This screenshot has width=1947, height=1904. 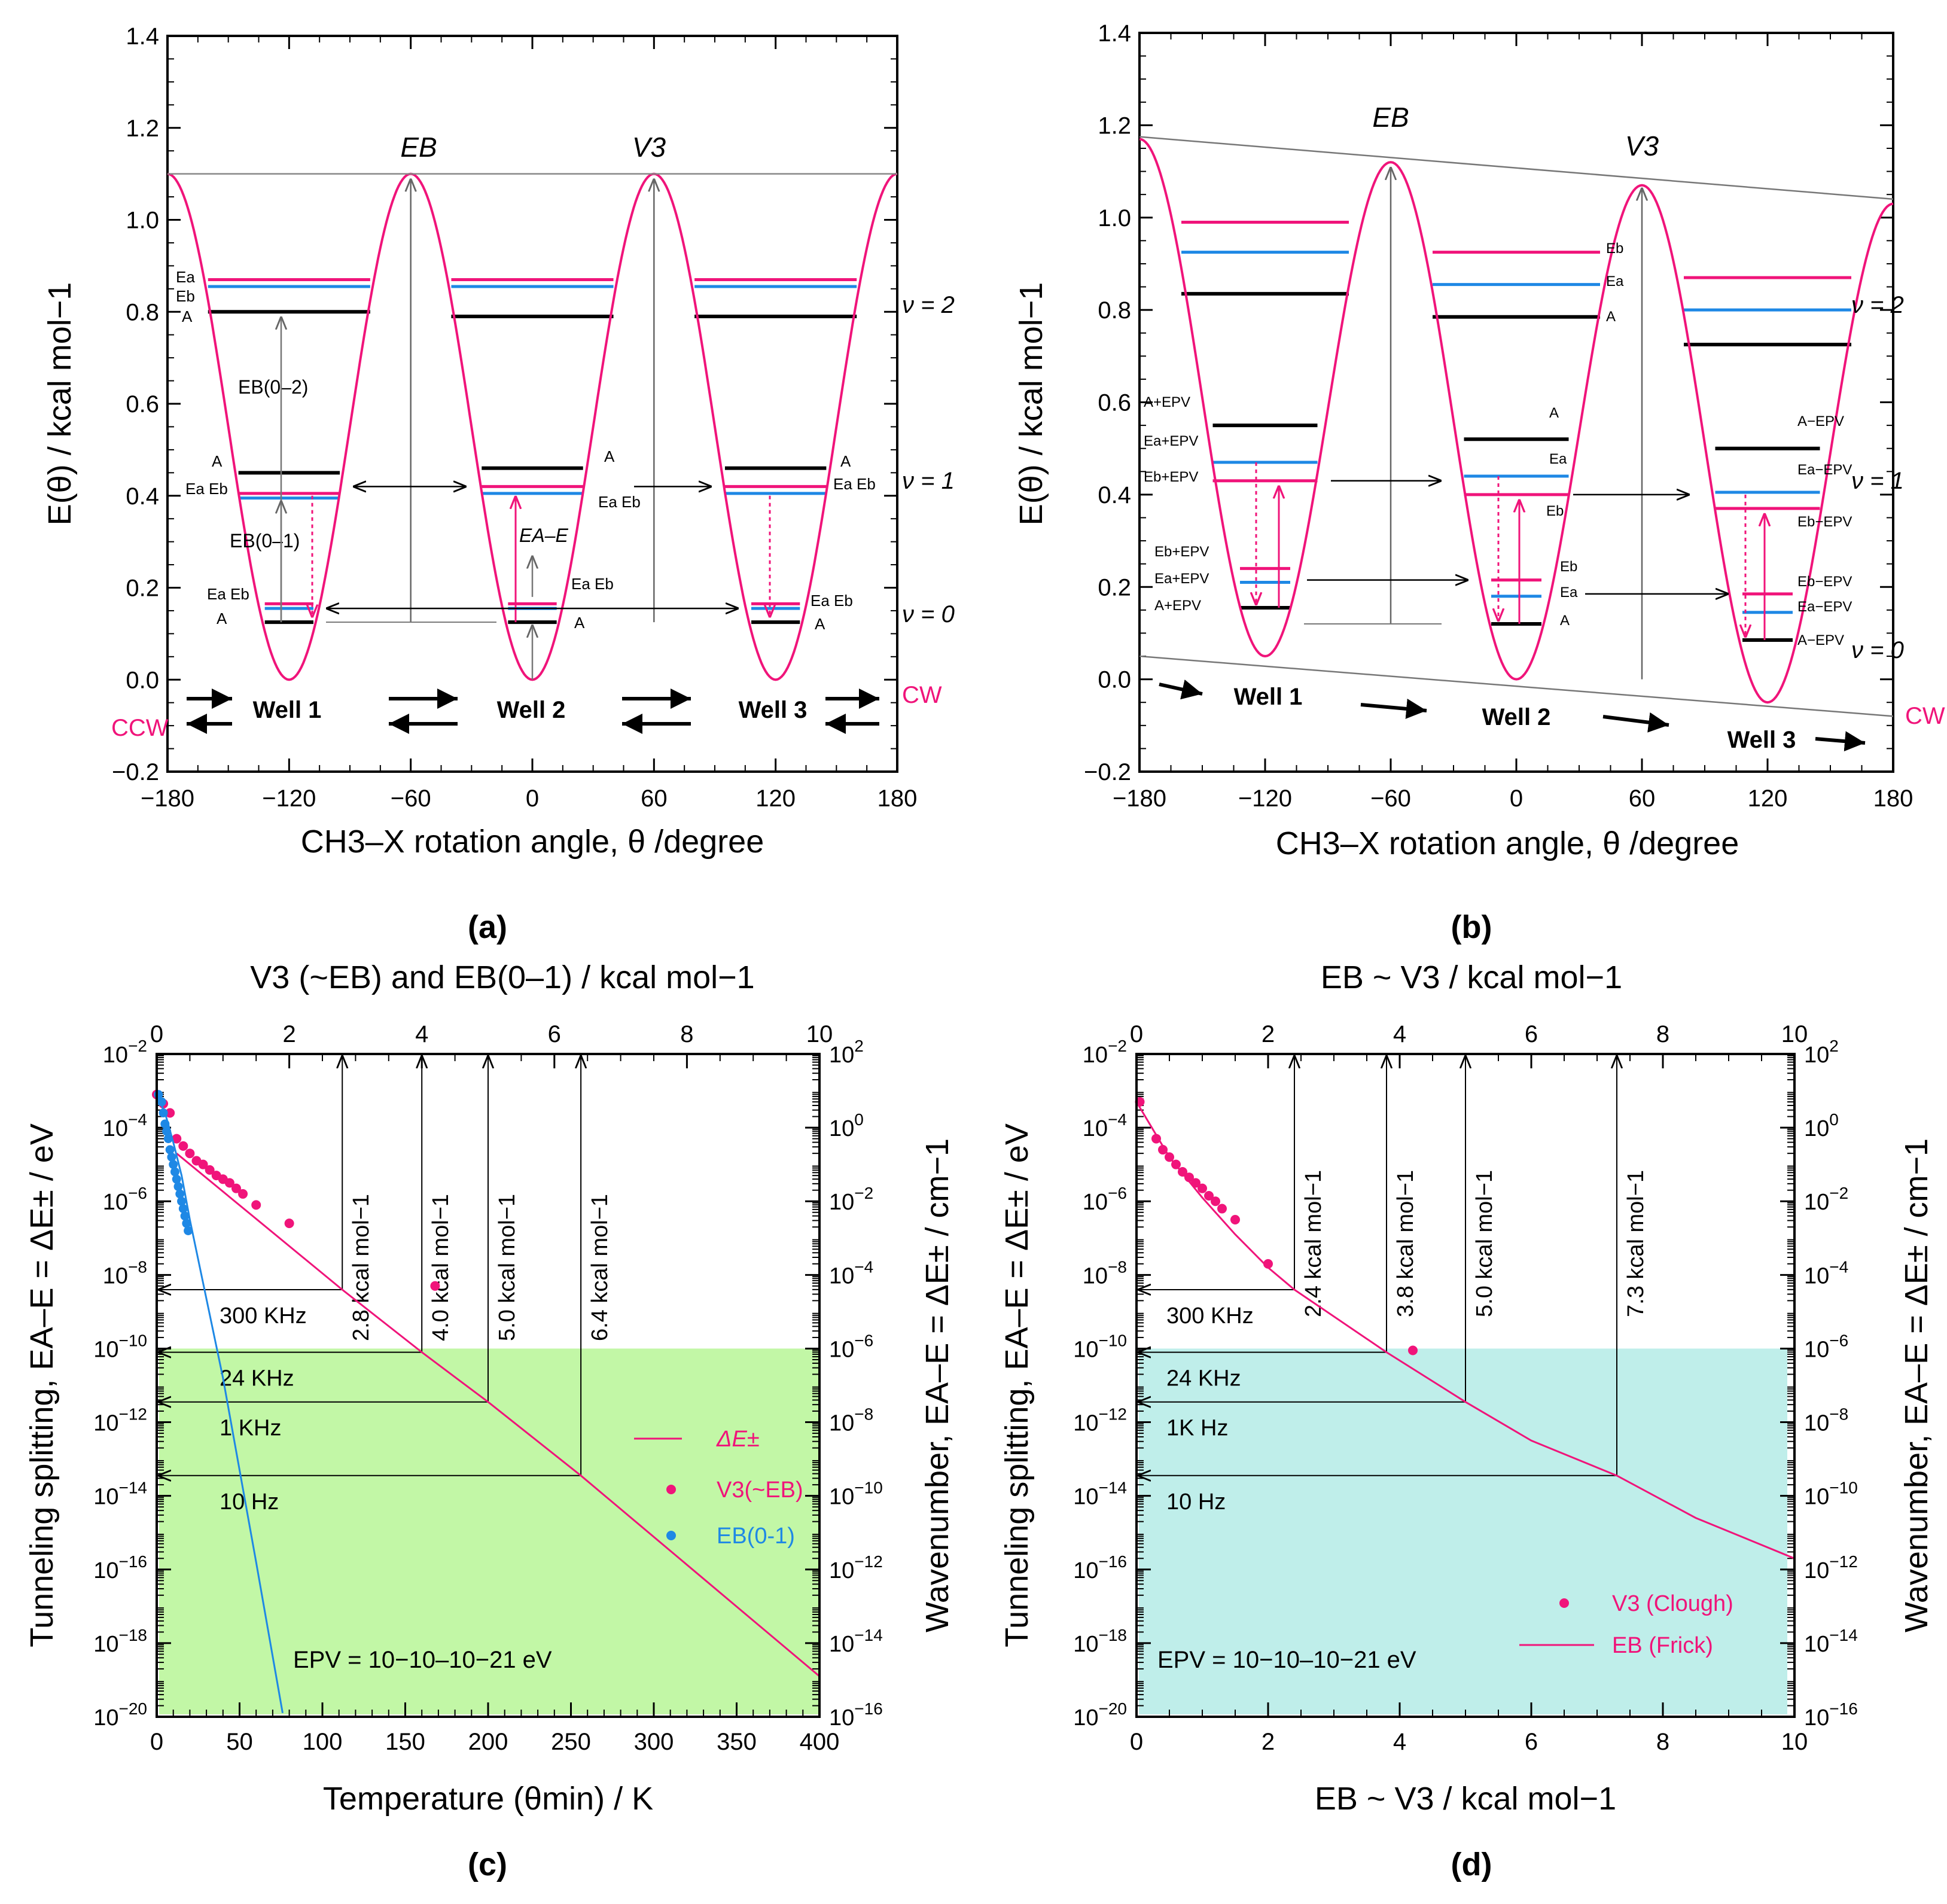 I want to click on y2-tick-label: 10⁻¹⁴, so click(x=1831, y=1641).